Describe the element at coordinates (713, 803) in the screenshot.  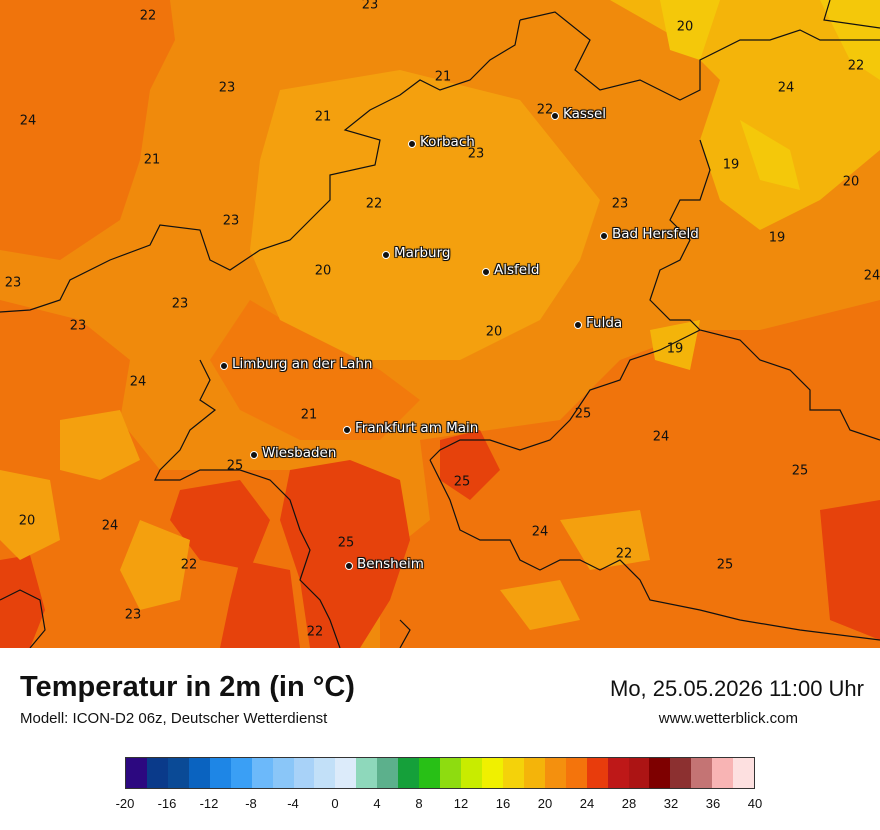
I see `legend-tick-label: 36` at that location.